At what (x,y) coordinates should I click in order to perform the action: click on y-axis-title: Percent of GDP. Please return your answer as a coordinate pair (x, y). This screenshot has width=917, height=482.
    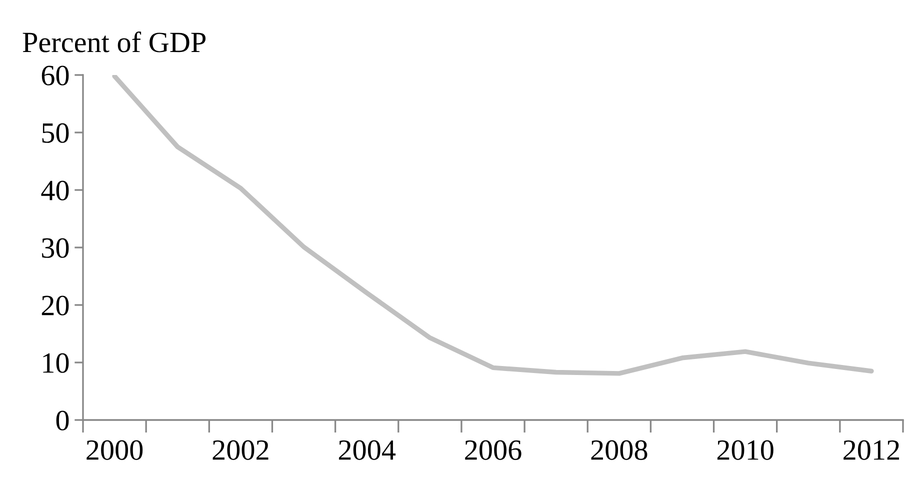
    Looking at the image, I should click on (114, 41).